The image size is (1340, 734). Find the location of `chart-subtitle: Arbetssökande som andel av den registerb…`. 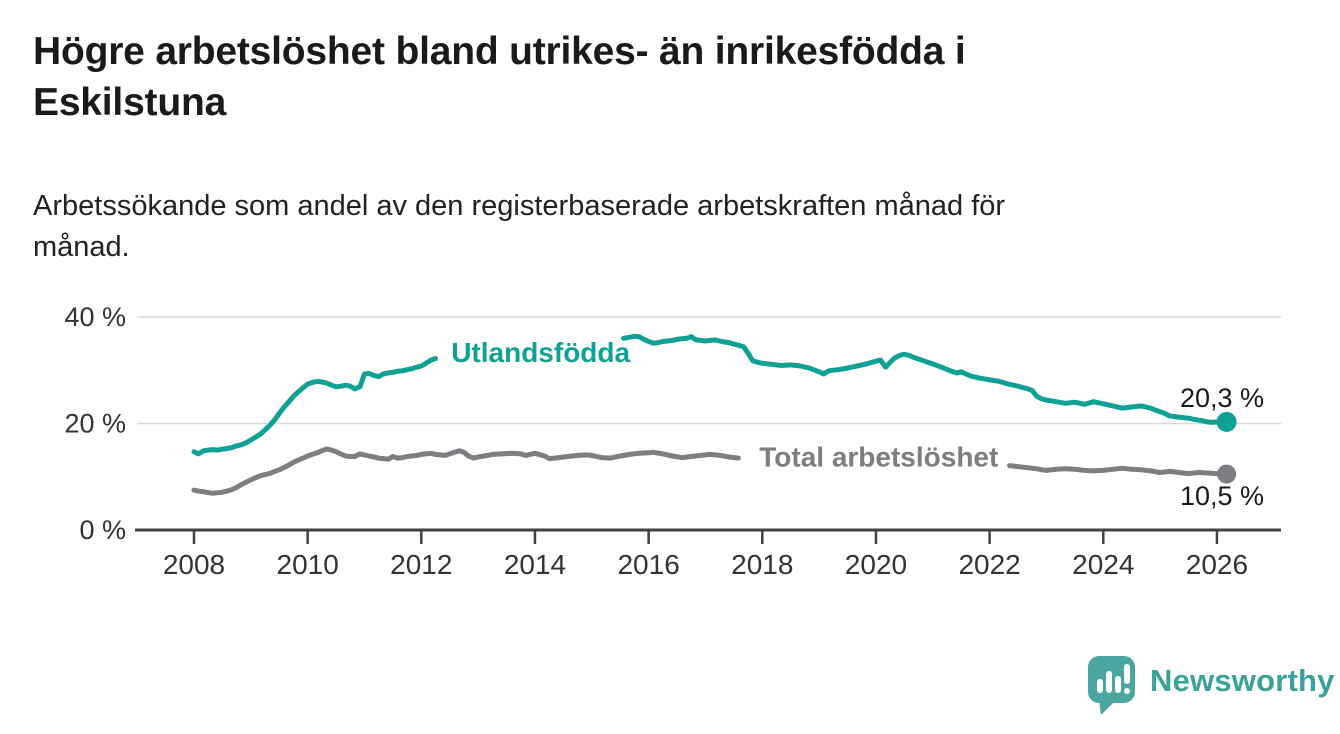

chart-subtitle: Arbetssökande som andel av den registerb… is located at coordinates (519, 227).